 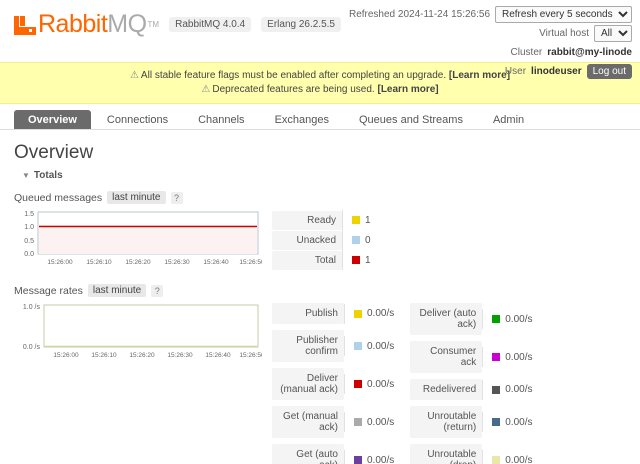 What do you see at coordinates (446, 454) in the screenshot?
I see `rate-label-unroutable-drop: Unroutable (drop)` at bounding box center [446, 454].